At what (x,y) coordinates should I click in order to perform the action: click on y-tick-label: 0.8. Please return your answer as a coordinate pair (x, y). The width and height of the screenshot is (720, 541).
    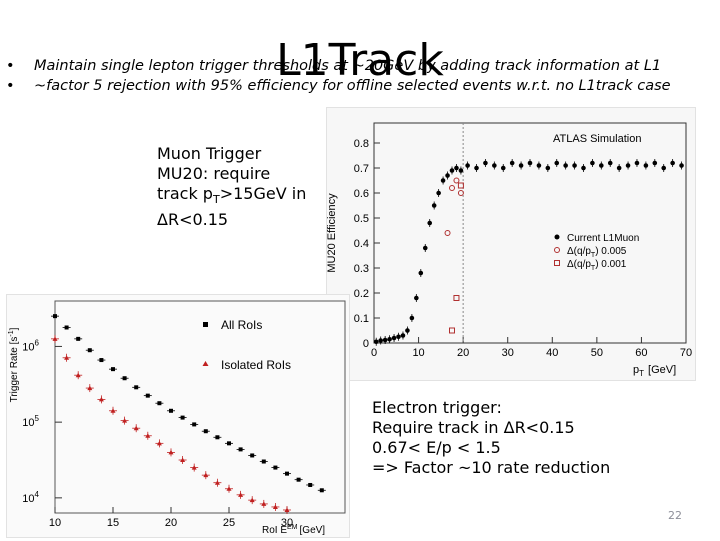
    Looking at the image, I should click on (361, 144).